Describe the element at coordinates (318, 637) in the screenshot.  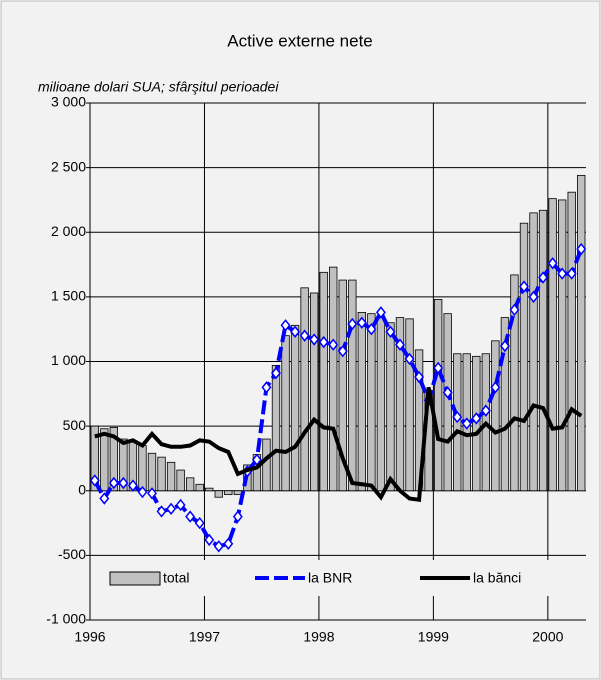
I see `x-tick-label: 1998` at that location.